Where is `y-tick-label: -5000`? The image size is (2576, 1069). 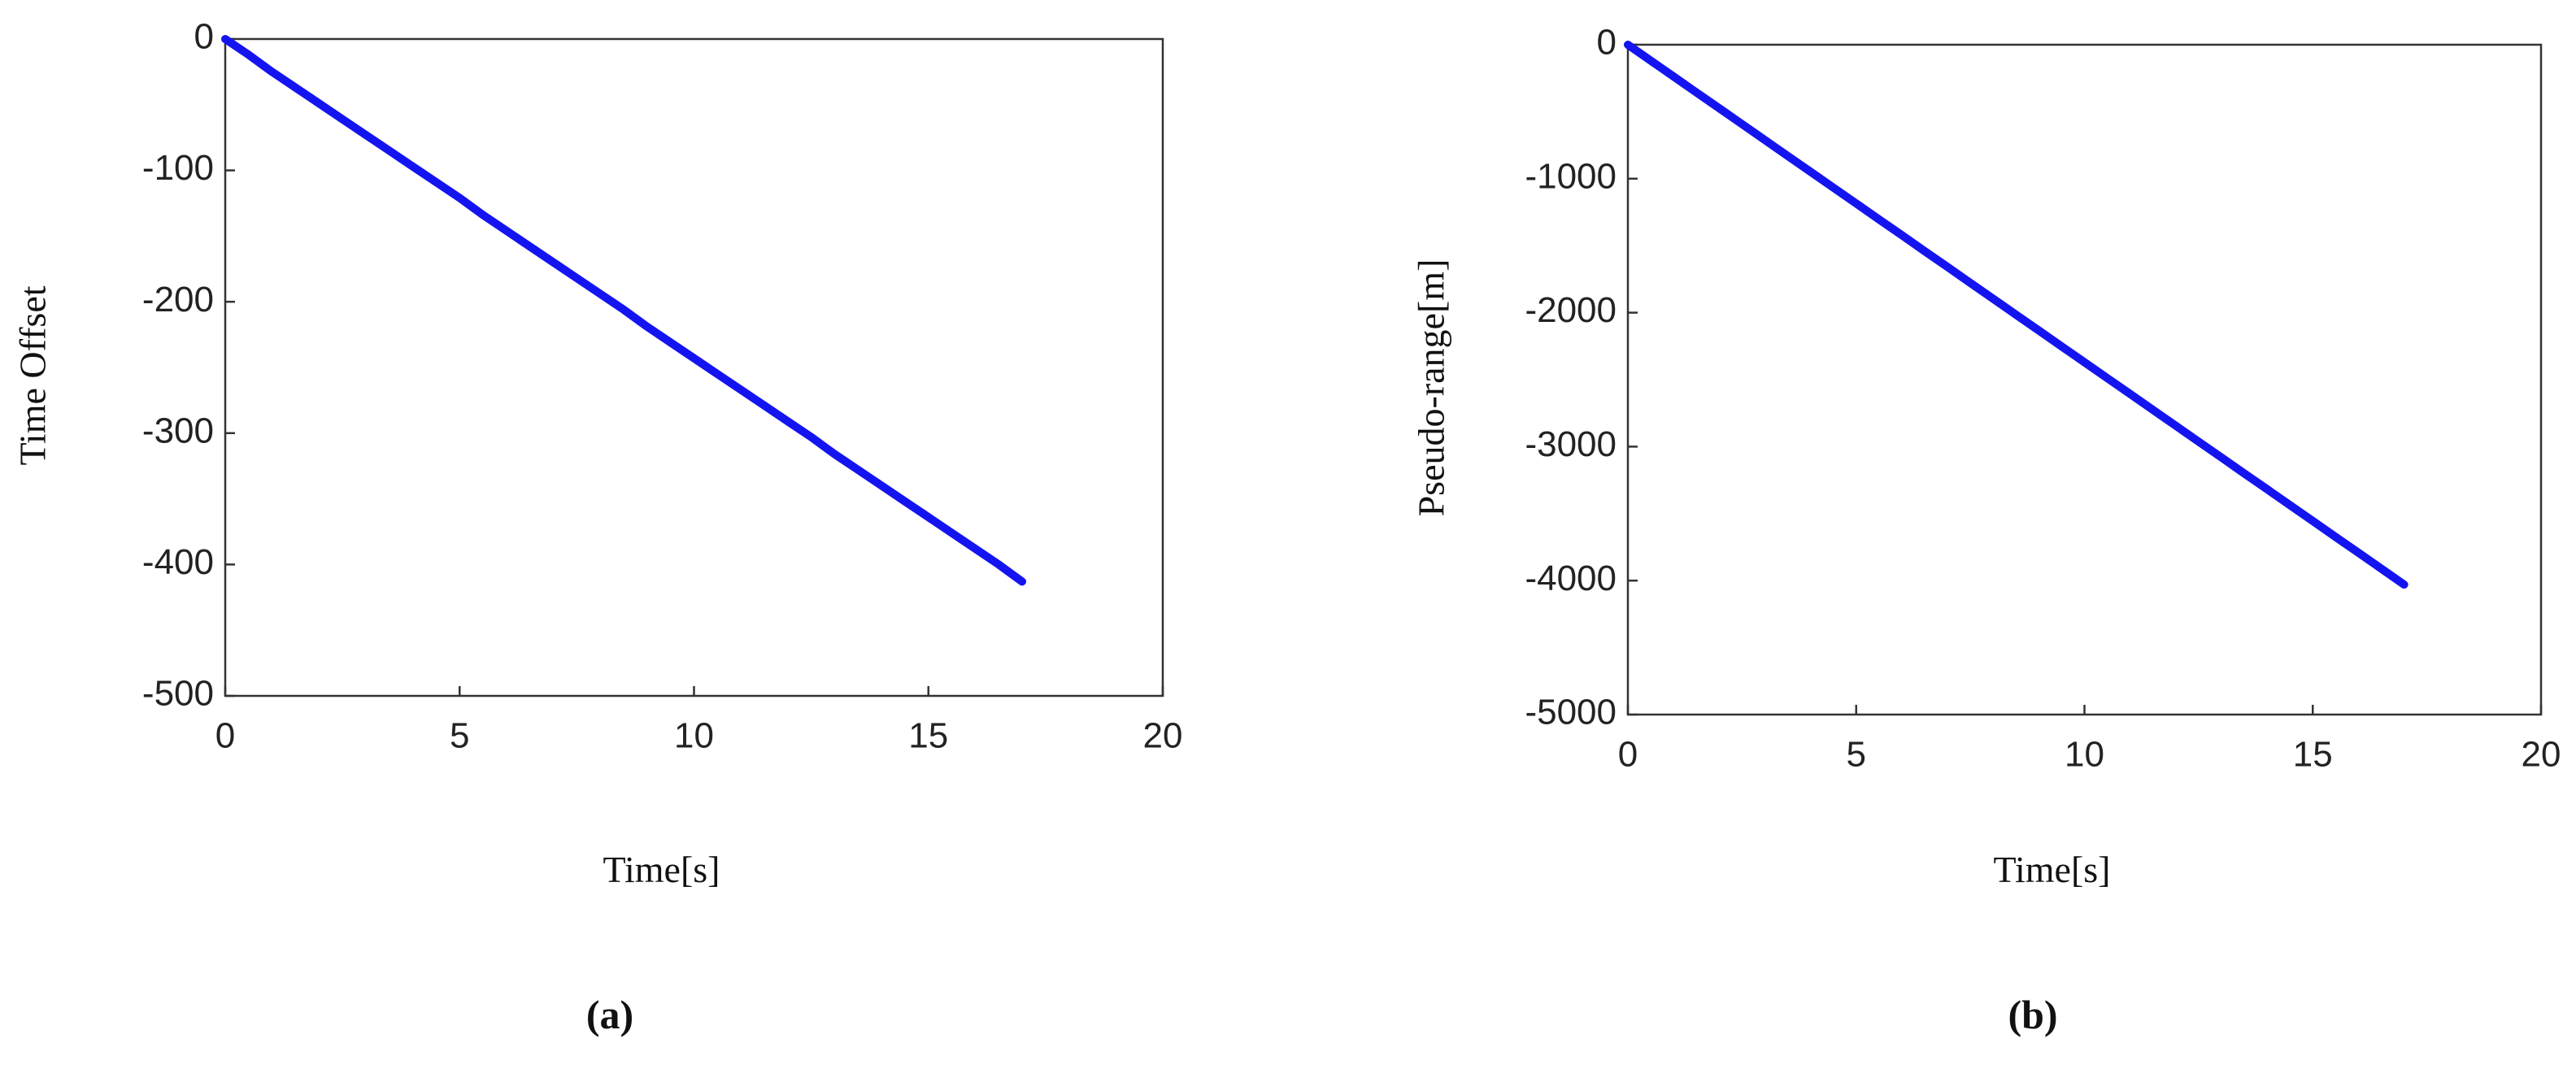
y-tick-label: -5000 is located at coordinates (1571, 712).